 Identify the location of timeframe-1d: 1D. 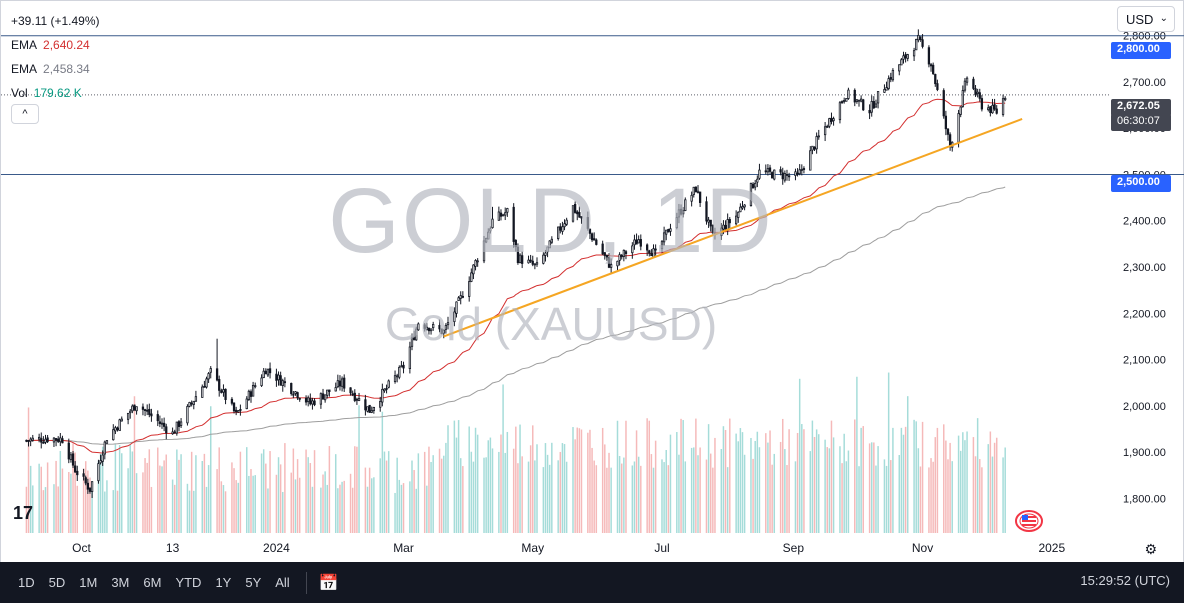
(26, 582).